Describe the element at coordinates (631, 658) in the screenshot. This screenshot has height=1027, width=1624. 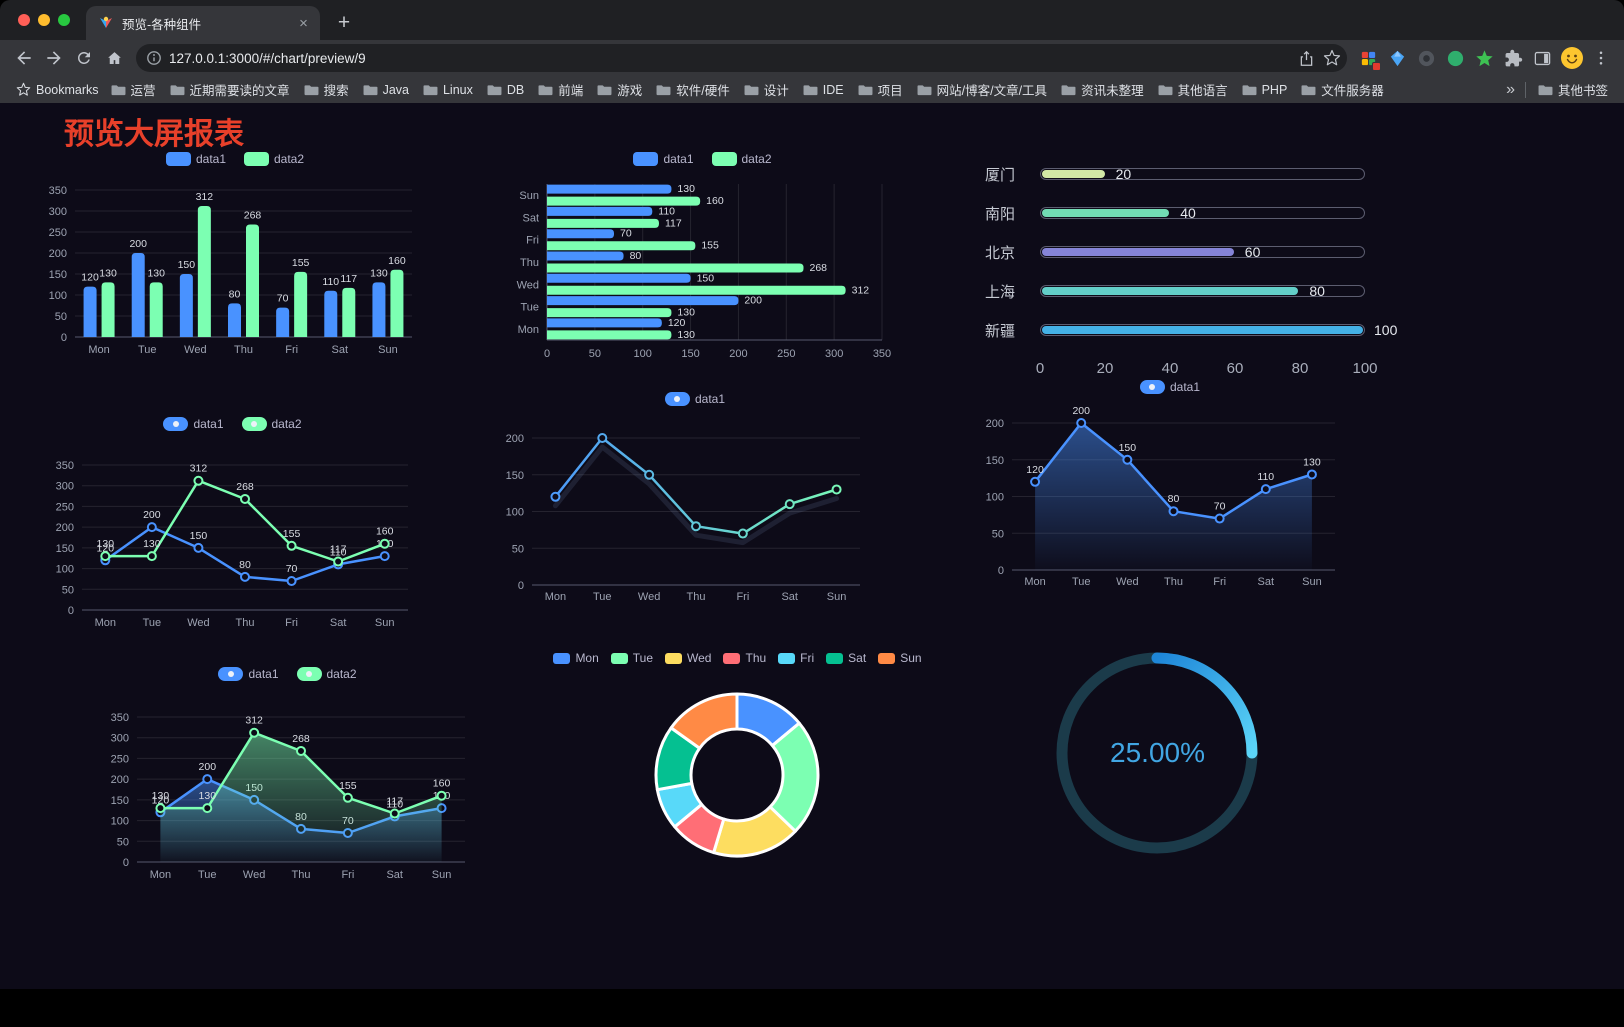
I see `legend-item-Tue: Tue` at that location.